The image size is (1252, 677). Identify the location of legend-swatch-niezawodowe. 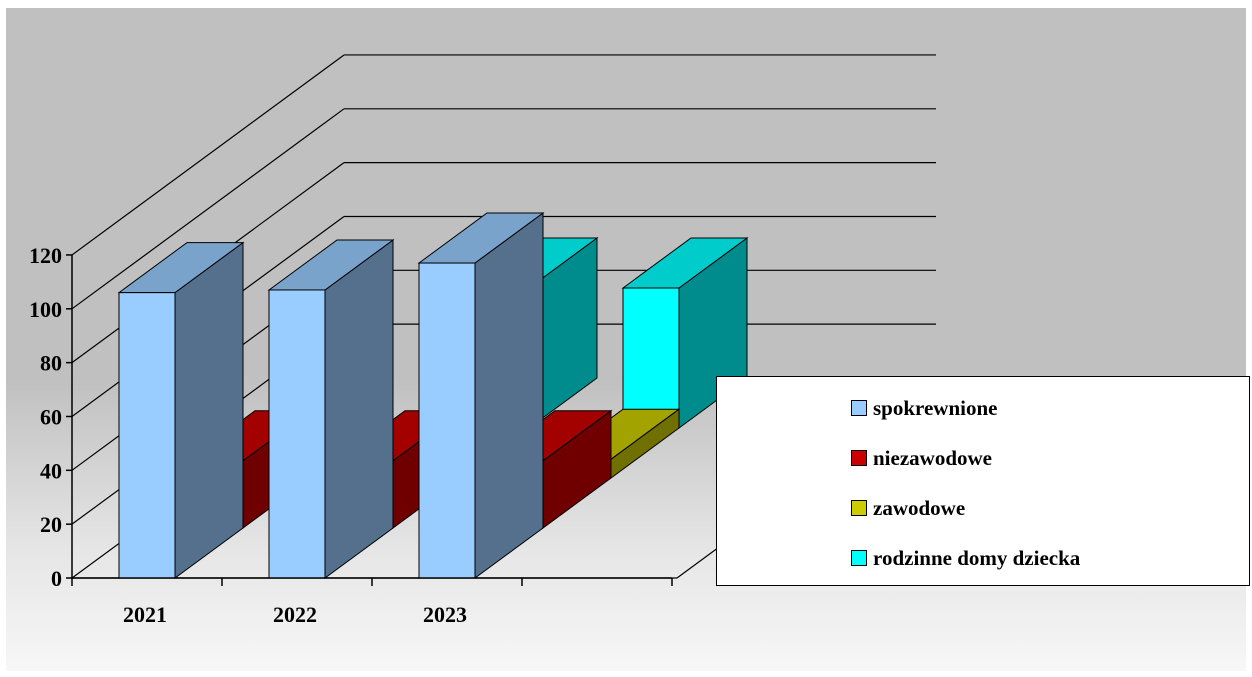
(859, 458).